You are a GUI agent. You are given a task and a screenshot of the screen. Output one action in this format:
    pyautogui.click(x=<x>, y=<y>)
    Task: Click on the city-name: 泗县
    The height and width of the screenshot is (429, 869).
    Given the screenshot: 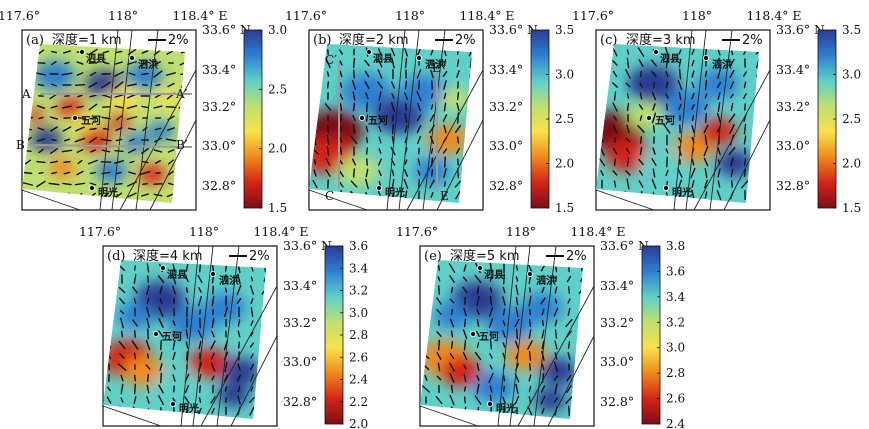 What is the action you would take?
    pyautogui.click(x=177, y=274)
    